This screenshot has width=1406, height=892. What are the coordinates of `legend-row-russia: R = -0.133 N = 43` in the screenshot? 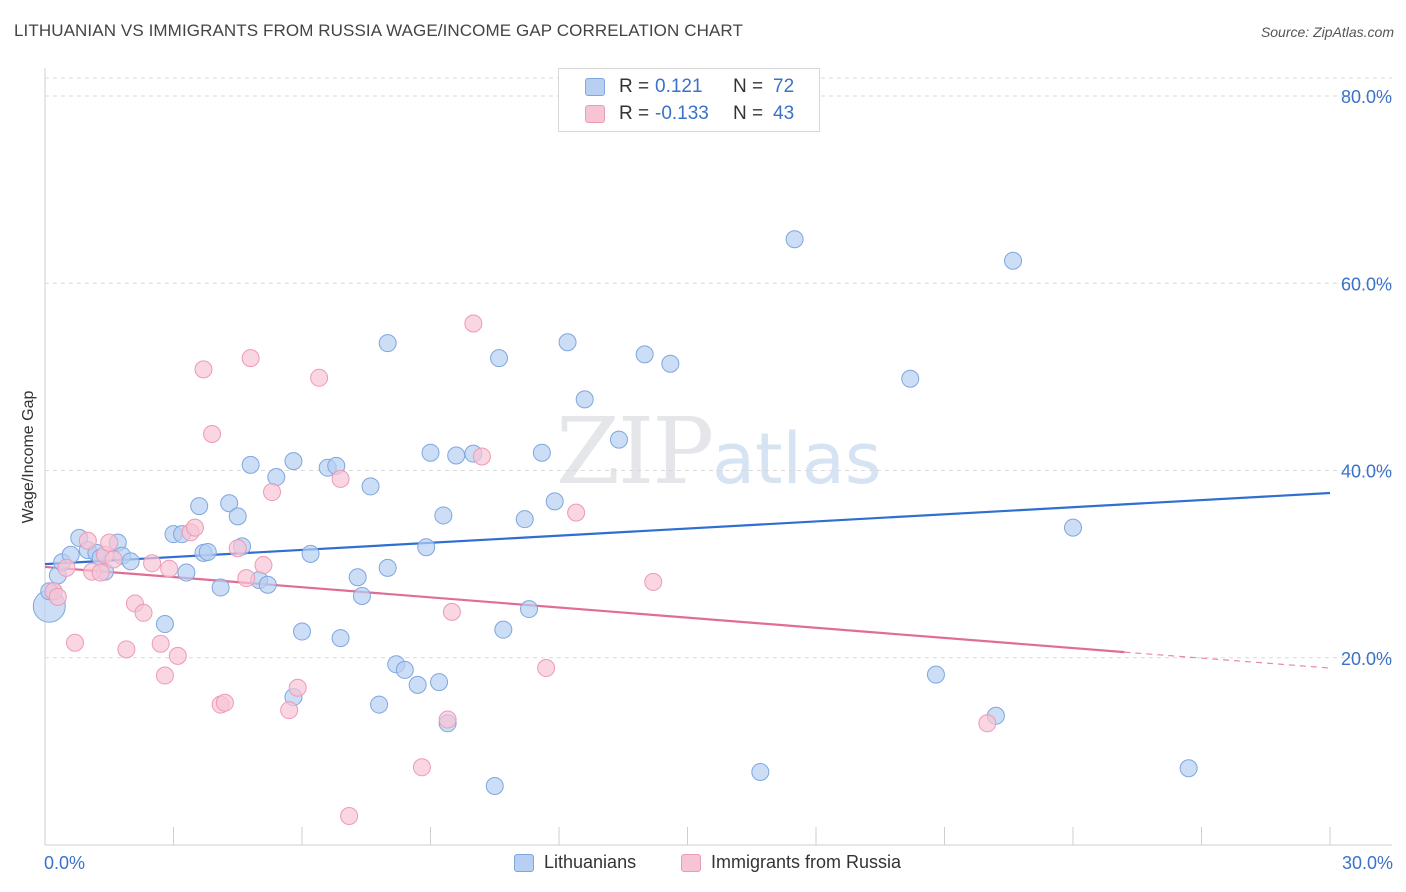 It's located at (689, 114).